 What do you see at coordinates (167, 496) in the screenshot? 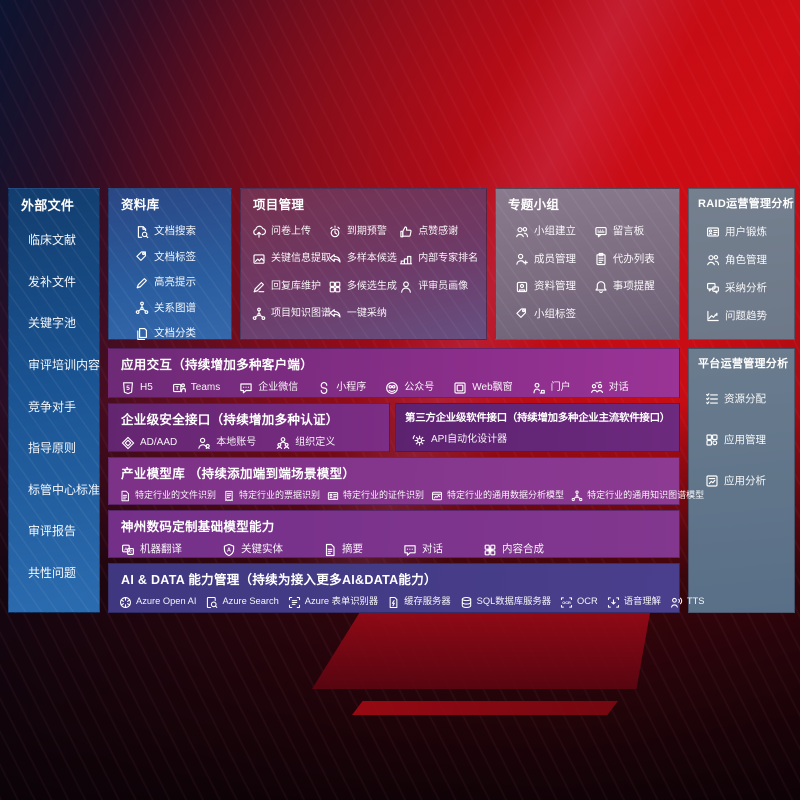
I see `model-item: 特定行业的文件识别` at bounding box center [167, 496].